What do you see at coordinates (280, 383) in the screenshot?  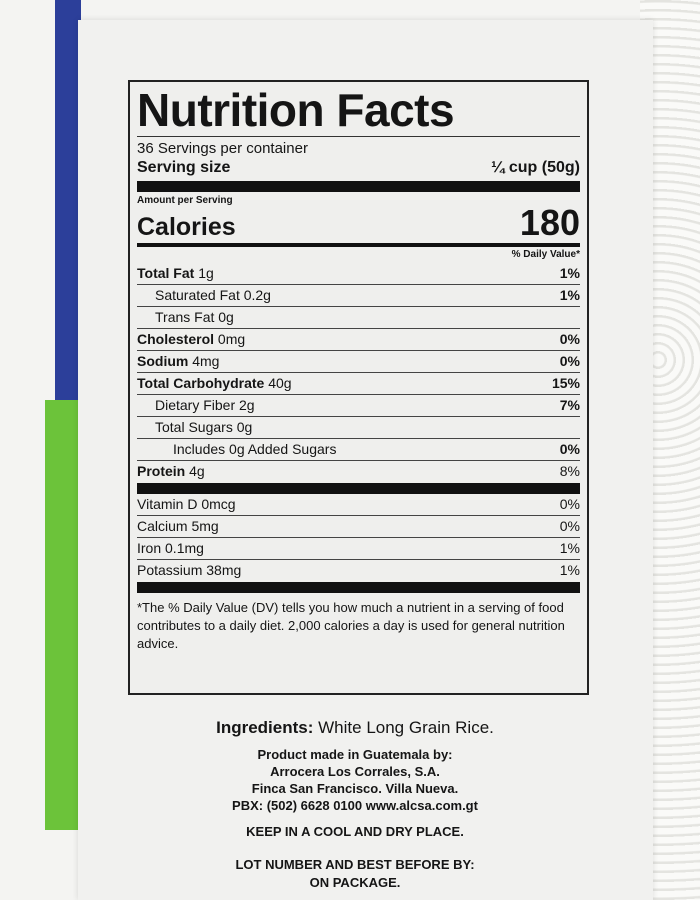 I see `nutrient-amount: 40g` at bounding box center [280, 383].